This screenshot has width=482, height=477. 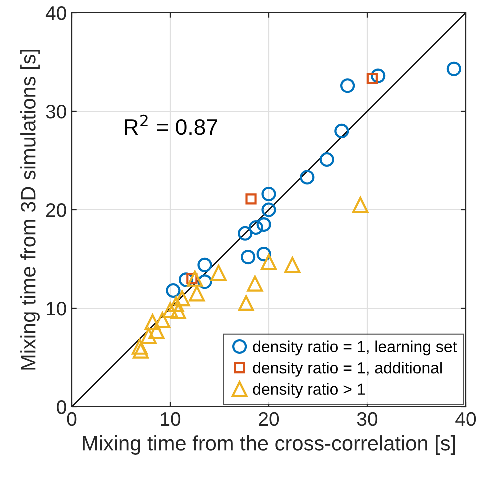 I want to click on x-tick-label: 20, so click(x=269, y=419).